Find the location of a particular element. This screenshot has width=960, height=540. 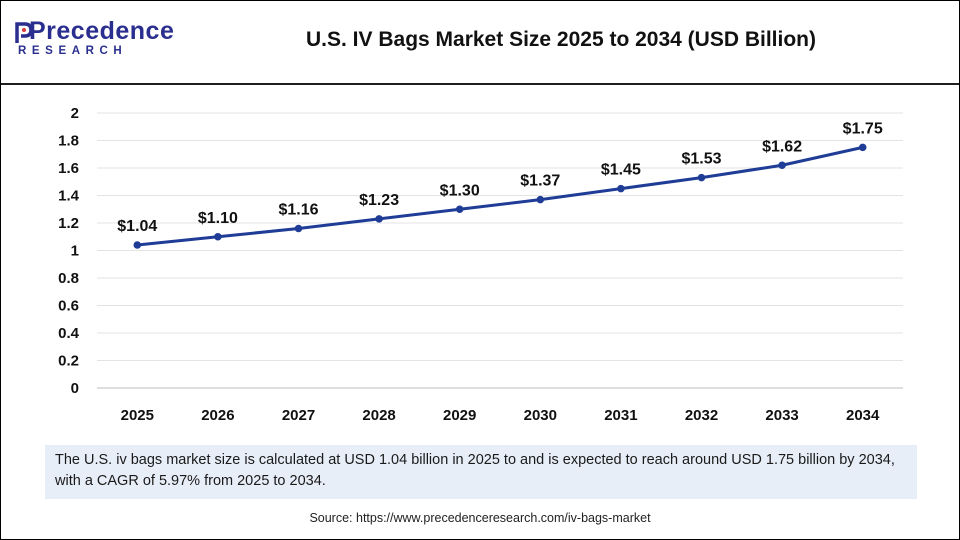

data-label: $1.30 is located at coordinates (460, 190).